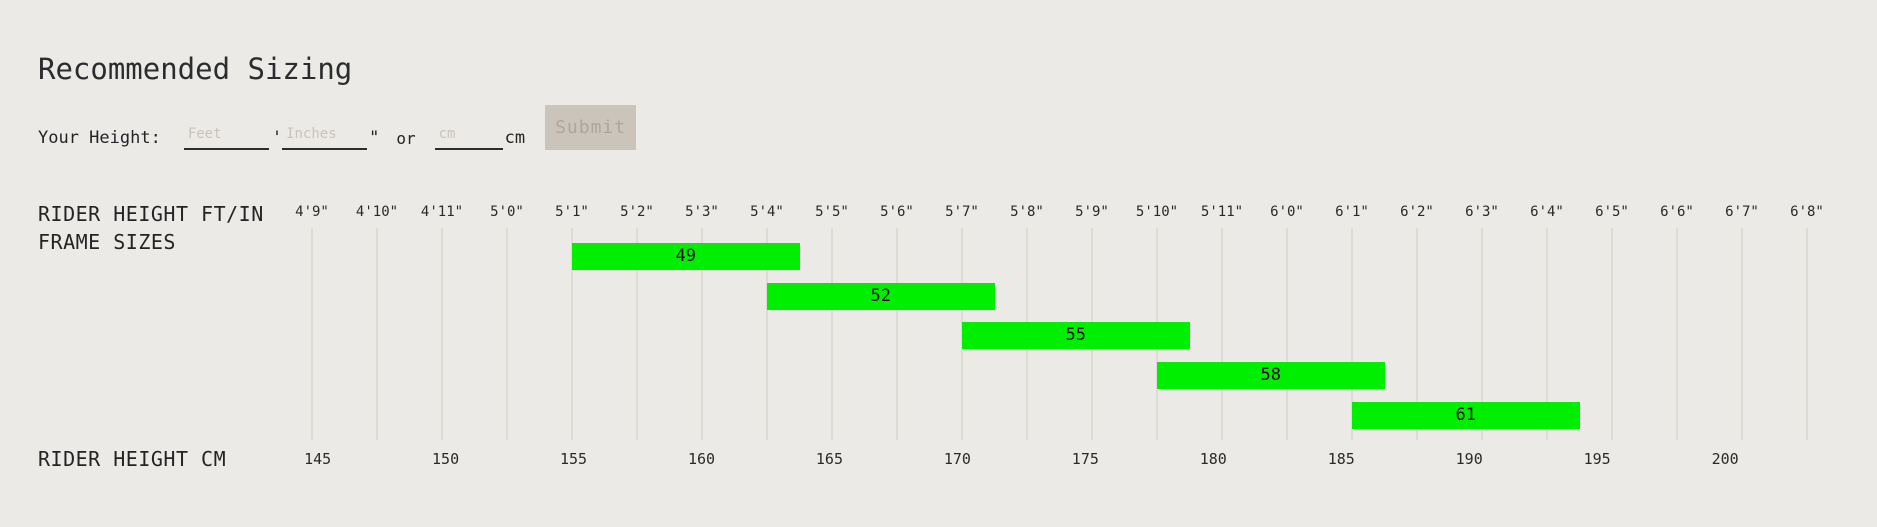 This screenshot has height=527, width=1877. What do you see at coordinates (1677, 212) in the screenshot?
I see `ftin-tick-label: 6'6"` at bounding box center [1677, 212].